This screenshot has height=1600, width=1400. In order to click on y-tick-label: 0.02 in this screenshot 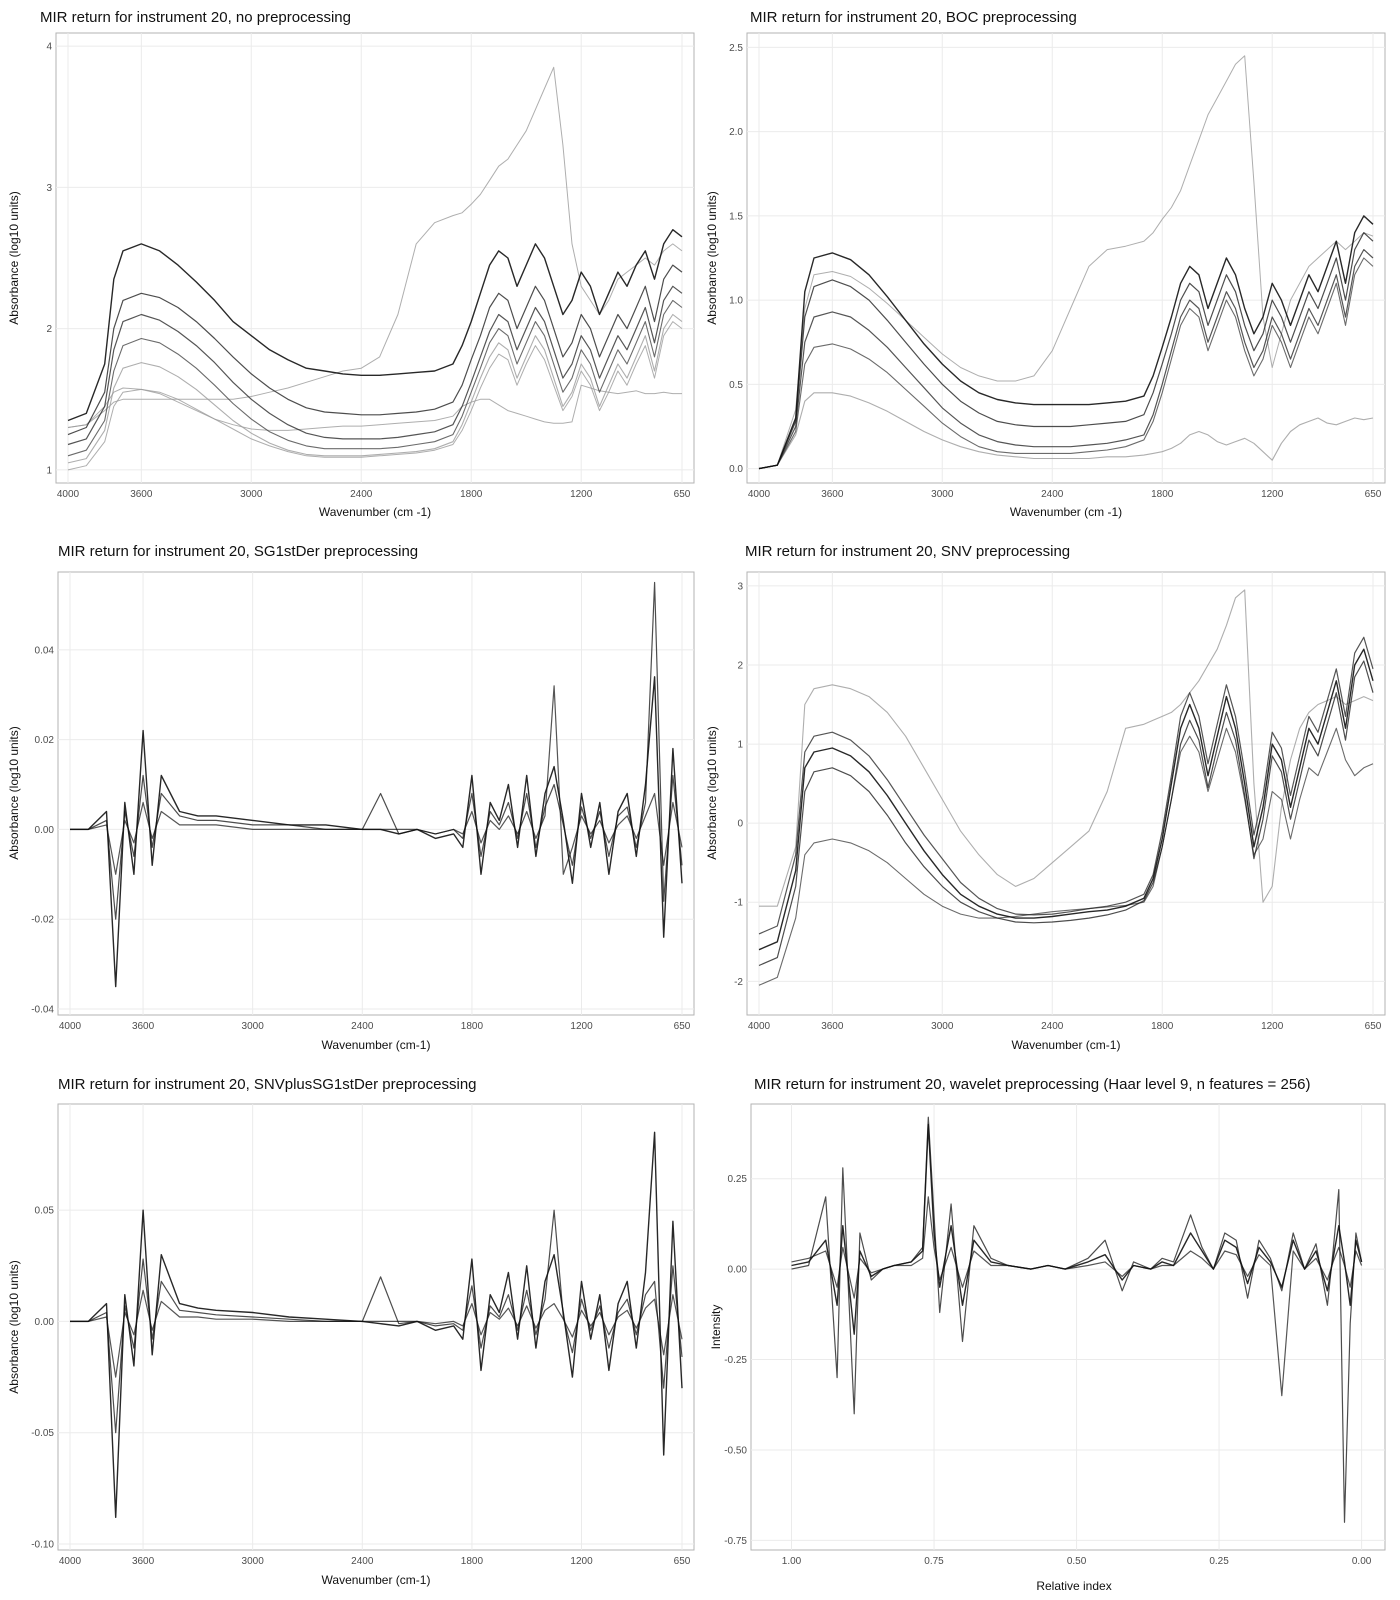, I will do `click(45, 740)`.